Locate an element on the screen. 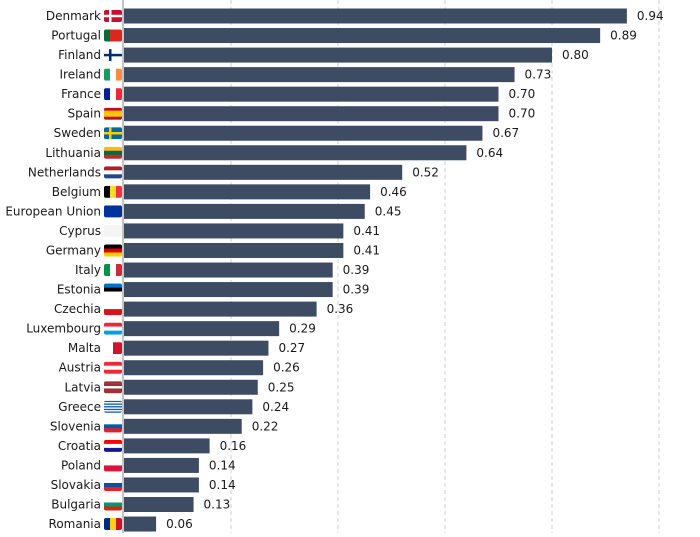 The height and width of the screenshot is (537, 700). category-label: Portugal is located at coordinates (76, 36).